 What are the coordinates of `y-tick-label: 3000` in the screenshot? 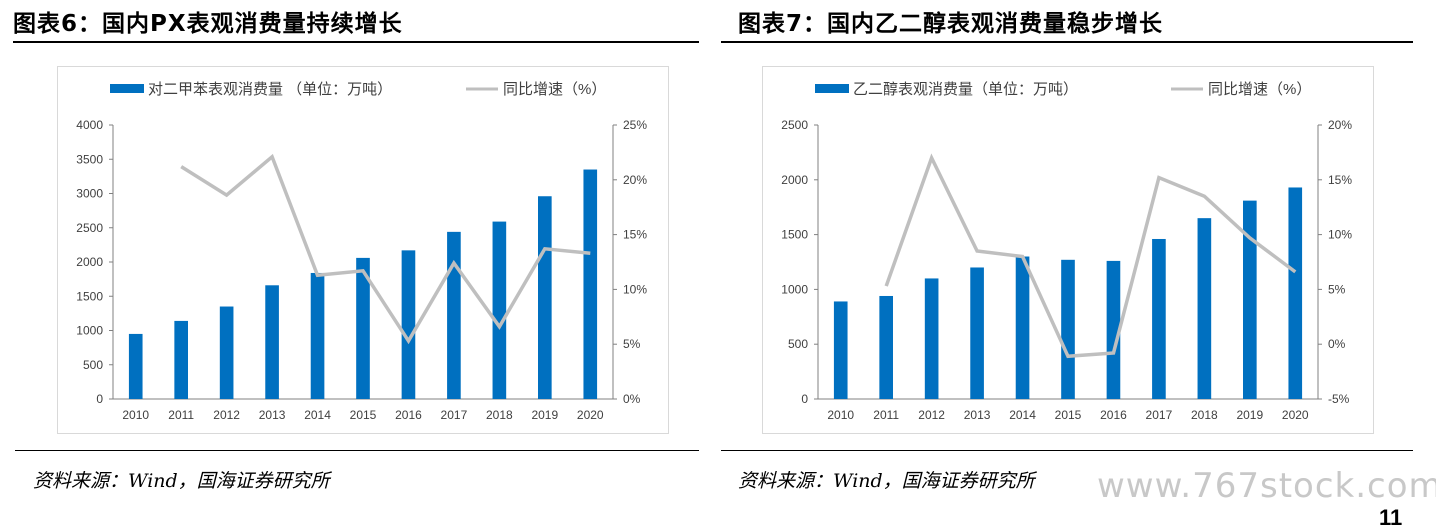 It's located at (89, 194).